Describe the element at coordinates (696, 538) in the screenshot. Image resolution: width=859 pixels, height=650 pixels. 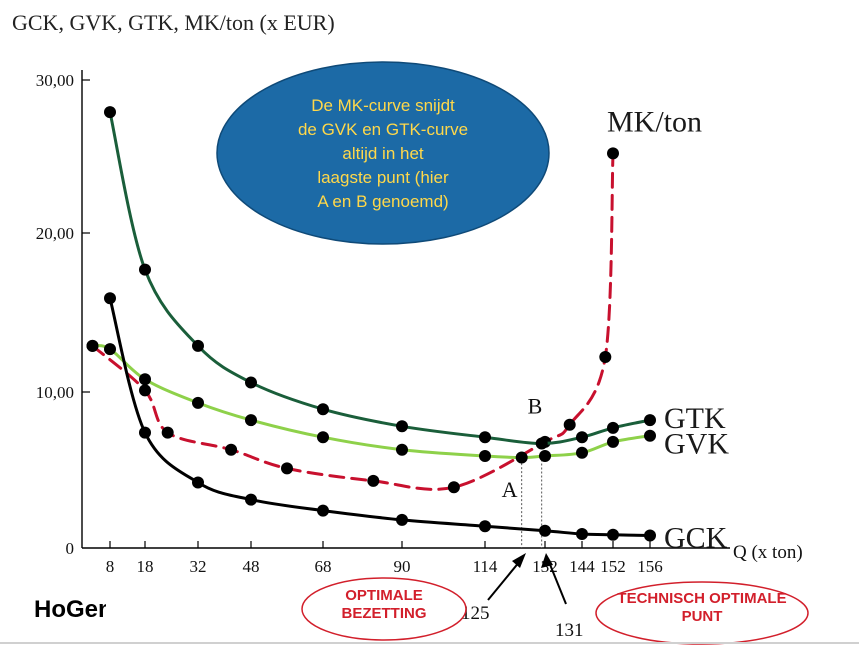
I see `series-label-gck: GCK` at that location.